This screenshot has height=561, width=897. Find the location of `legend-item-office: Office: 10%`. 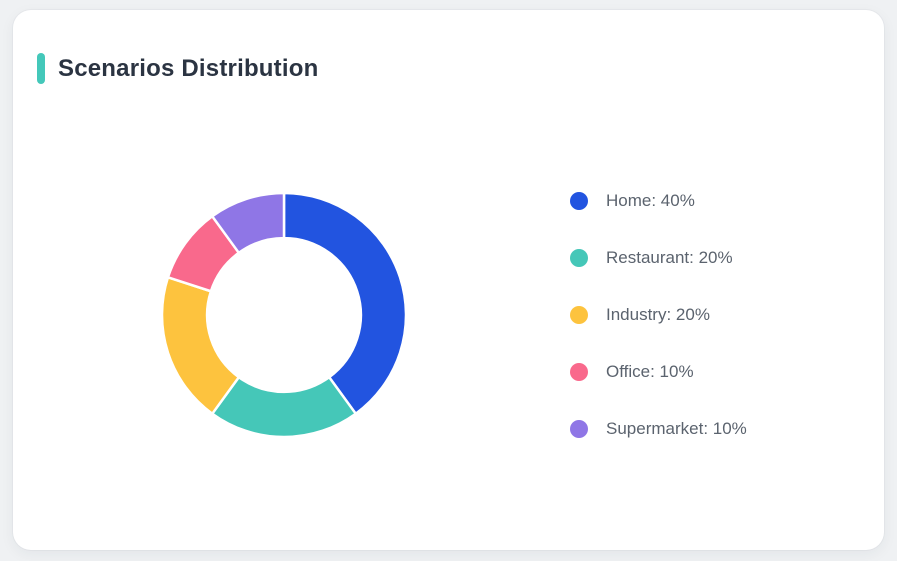

legend-item-office: Office: 10% is located at coordinates (658, 371).